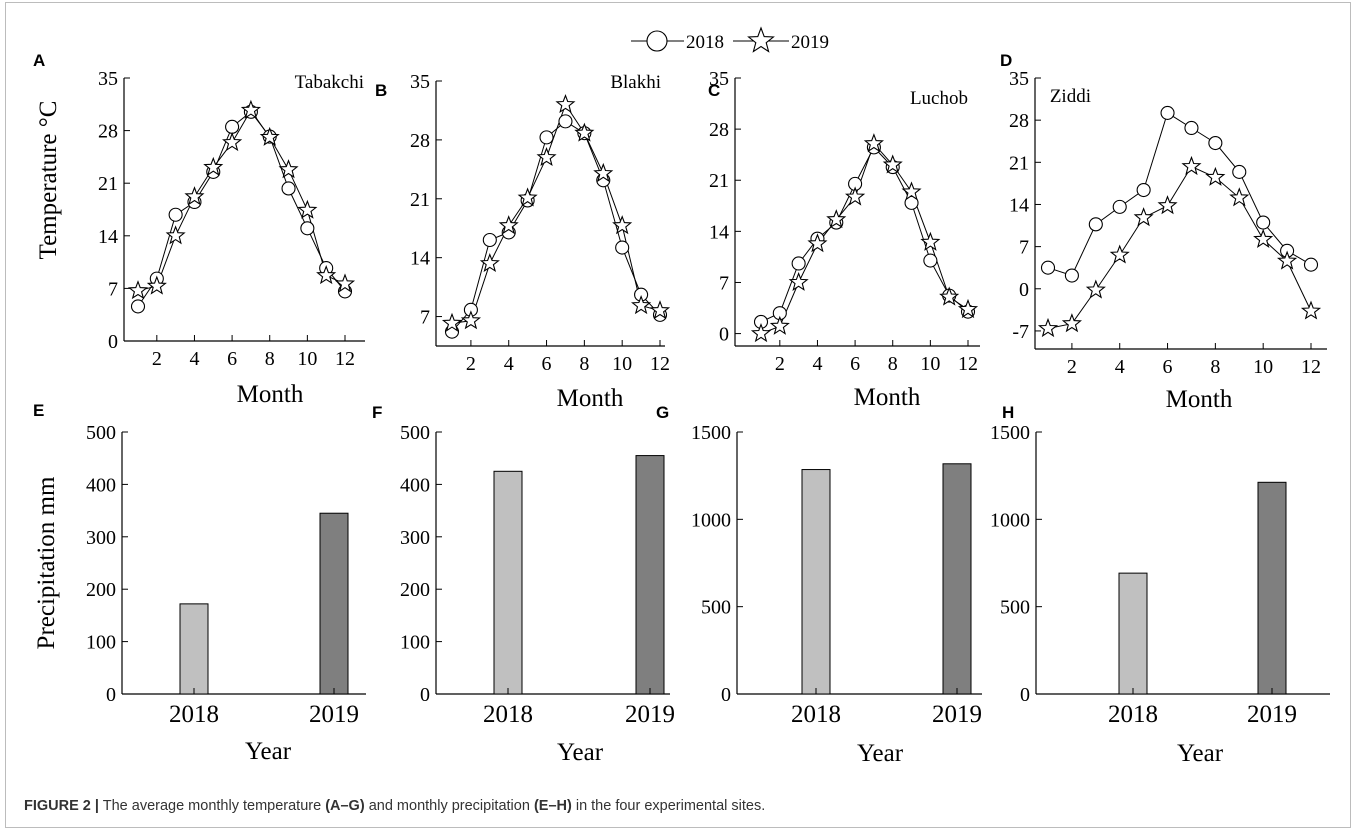 This screenshot has width=1357, height=831. I want to click on panel-h-bar-2019, so click(1272, 588).